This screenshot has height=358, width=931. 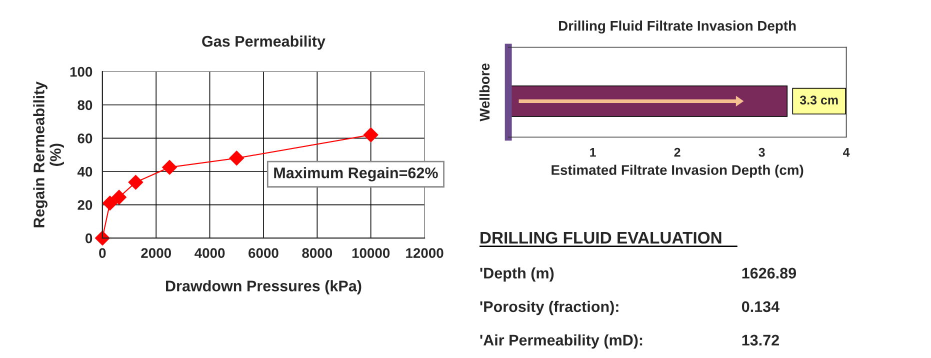 What do you see at coordinates (549, 308) in the screenshot?
I see `text: 'Porosity (fraction):` at bounding box center [549, 308].